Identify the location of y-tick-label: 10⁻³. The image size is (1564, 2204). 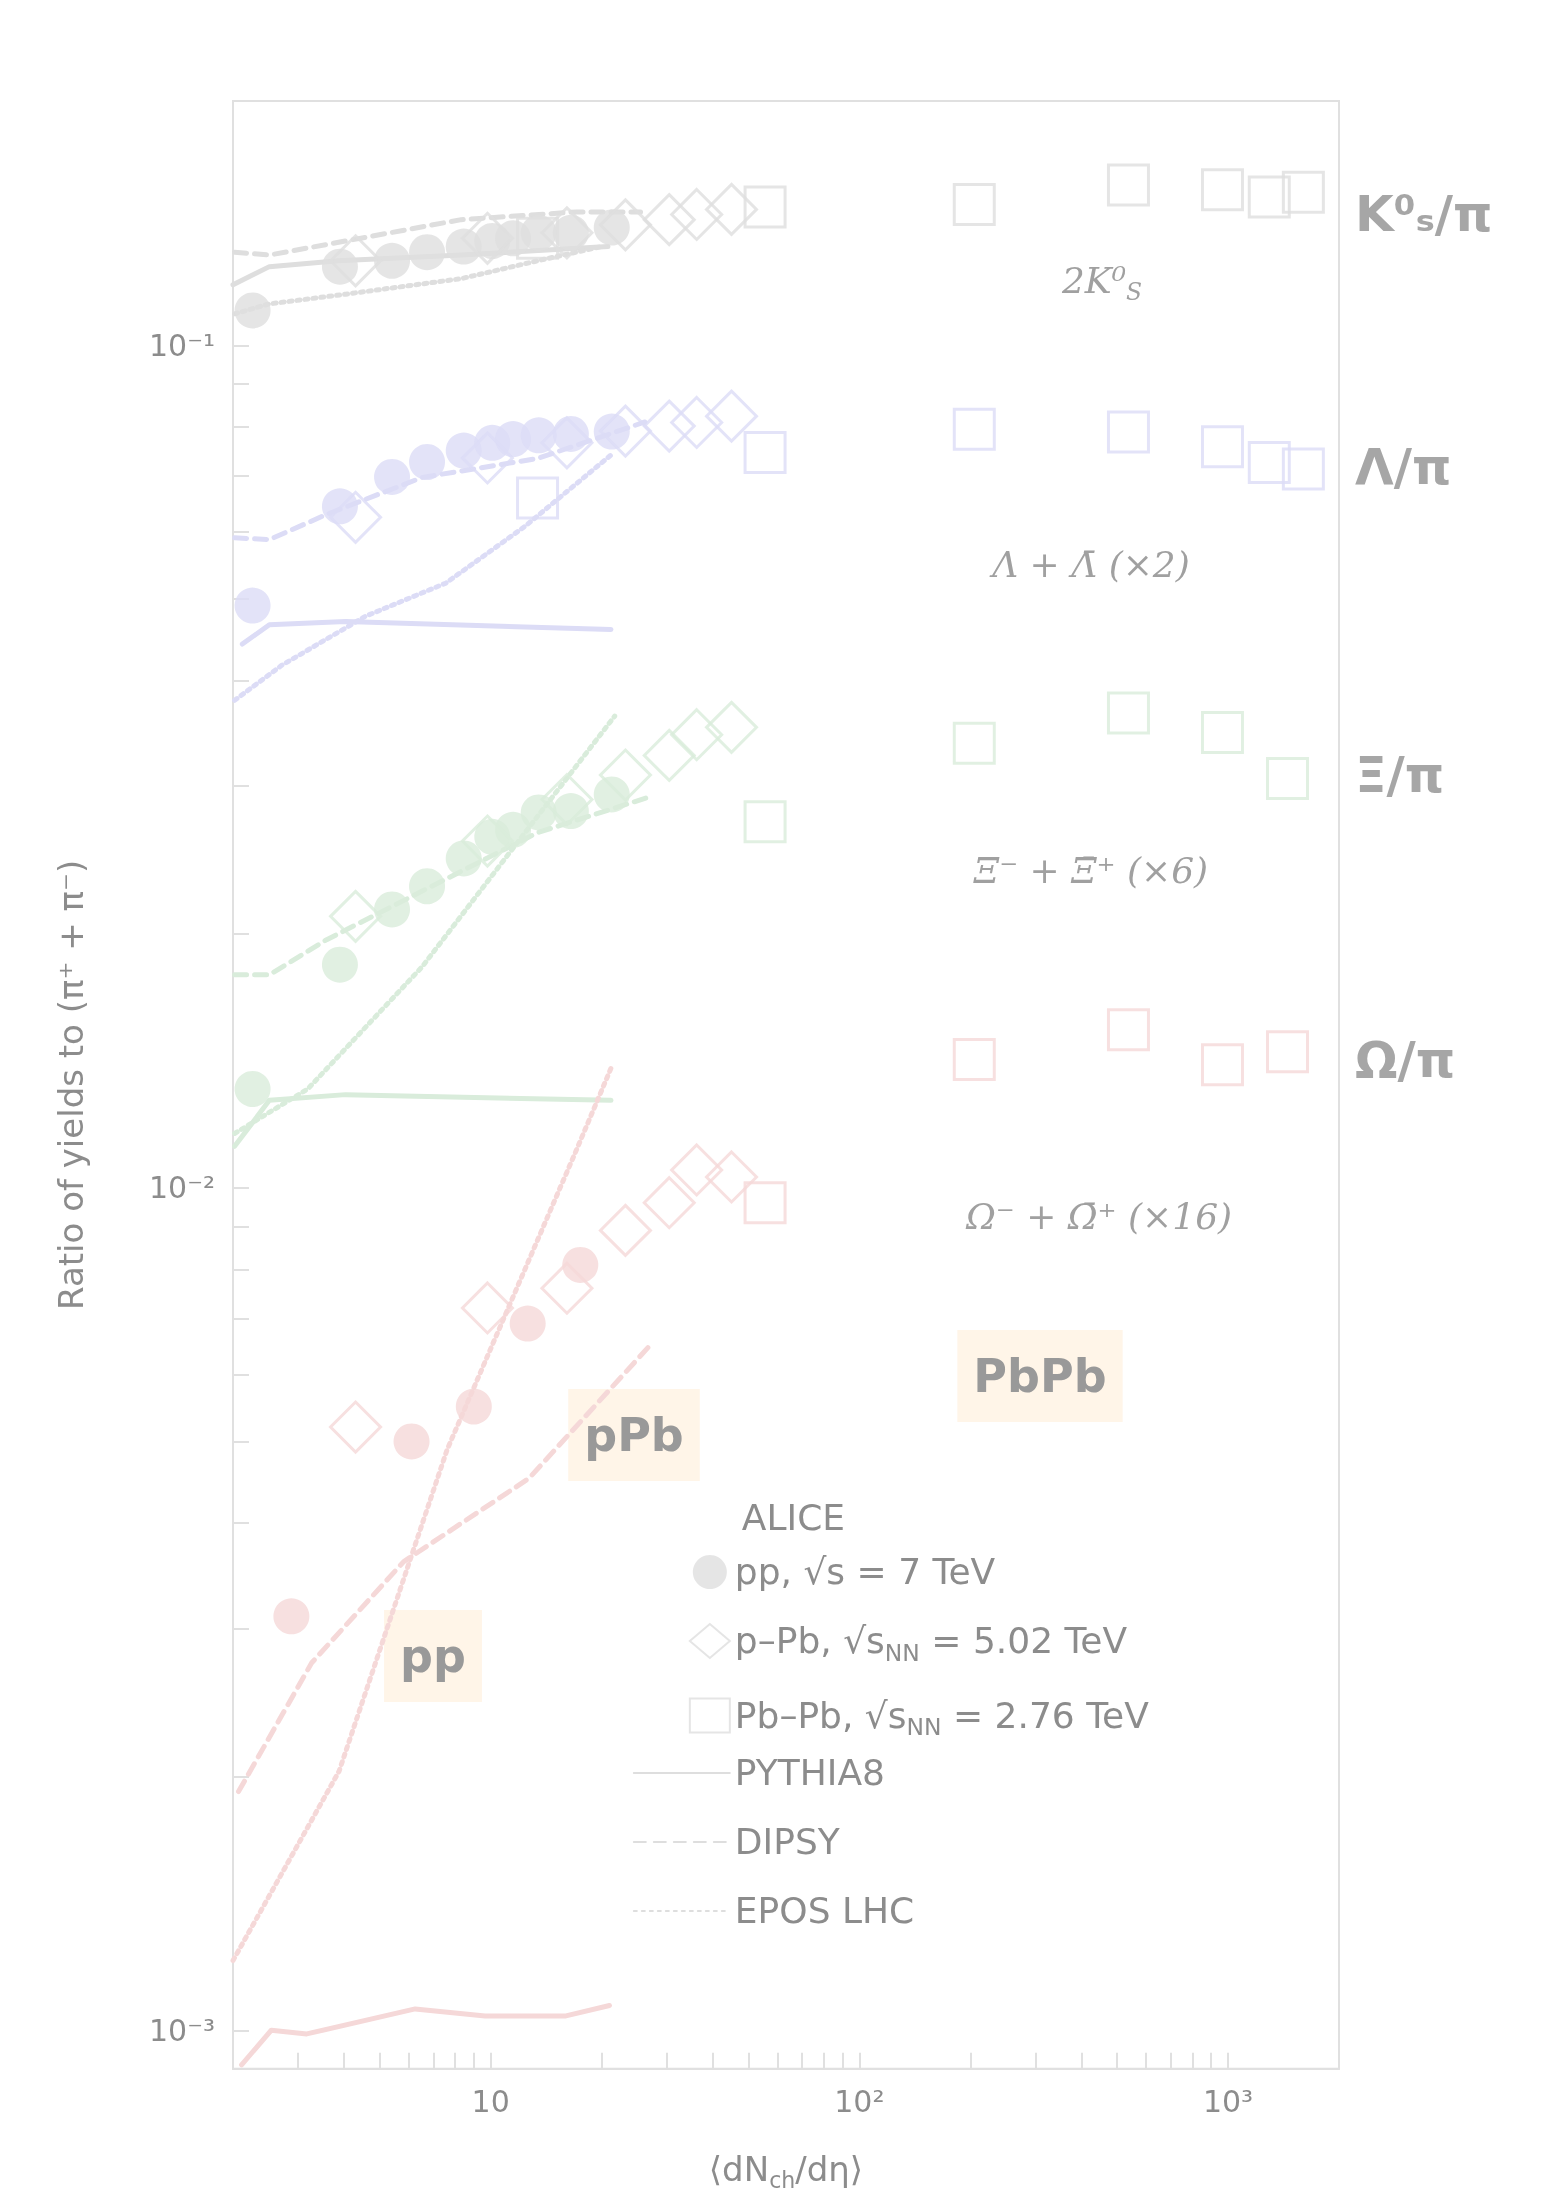
(181, 2030).